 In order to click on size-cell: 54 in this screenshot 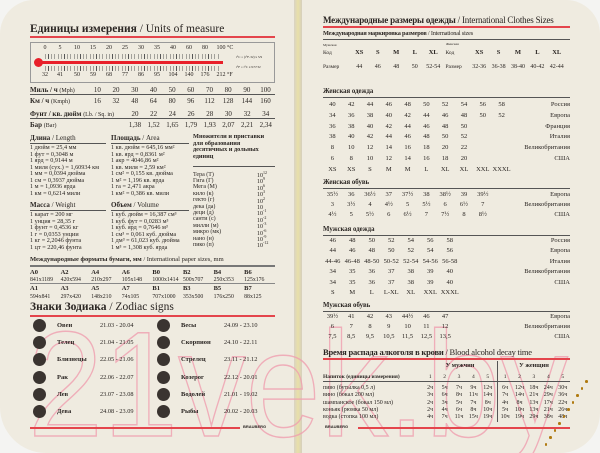, I will do `click(464, 104)`.